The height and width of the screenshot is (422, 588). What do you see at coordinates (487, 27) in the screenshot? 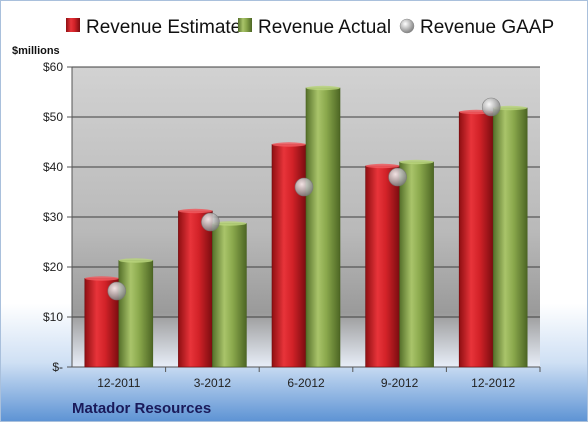
I see `legend-label-gaap: Revenue GAAP` at bounding box center [487, 27].